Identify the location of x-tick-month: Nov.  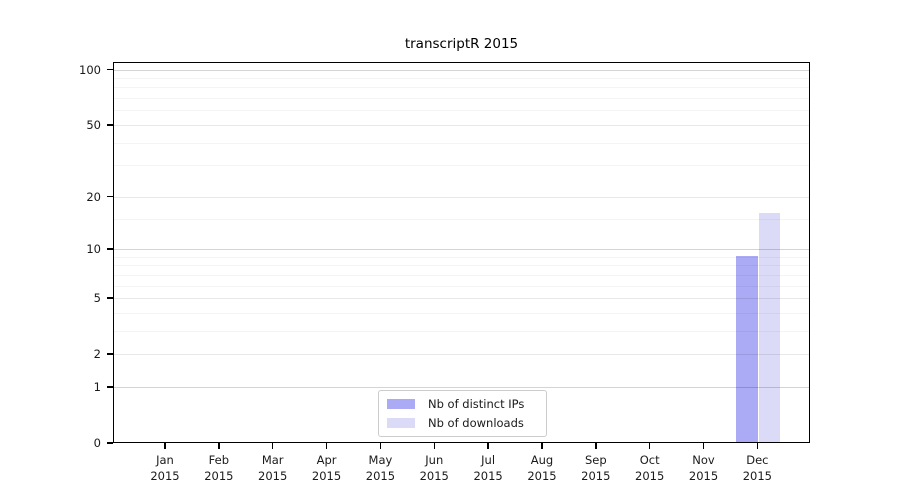
(703, 460).